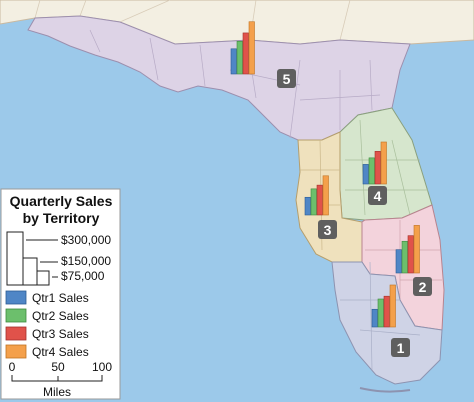 This screenshot has height=402, width=474. Describe the element at coordinates (251, 48) in the screenshot. I see `bar-territory-5-qtr4` at that location.